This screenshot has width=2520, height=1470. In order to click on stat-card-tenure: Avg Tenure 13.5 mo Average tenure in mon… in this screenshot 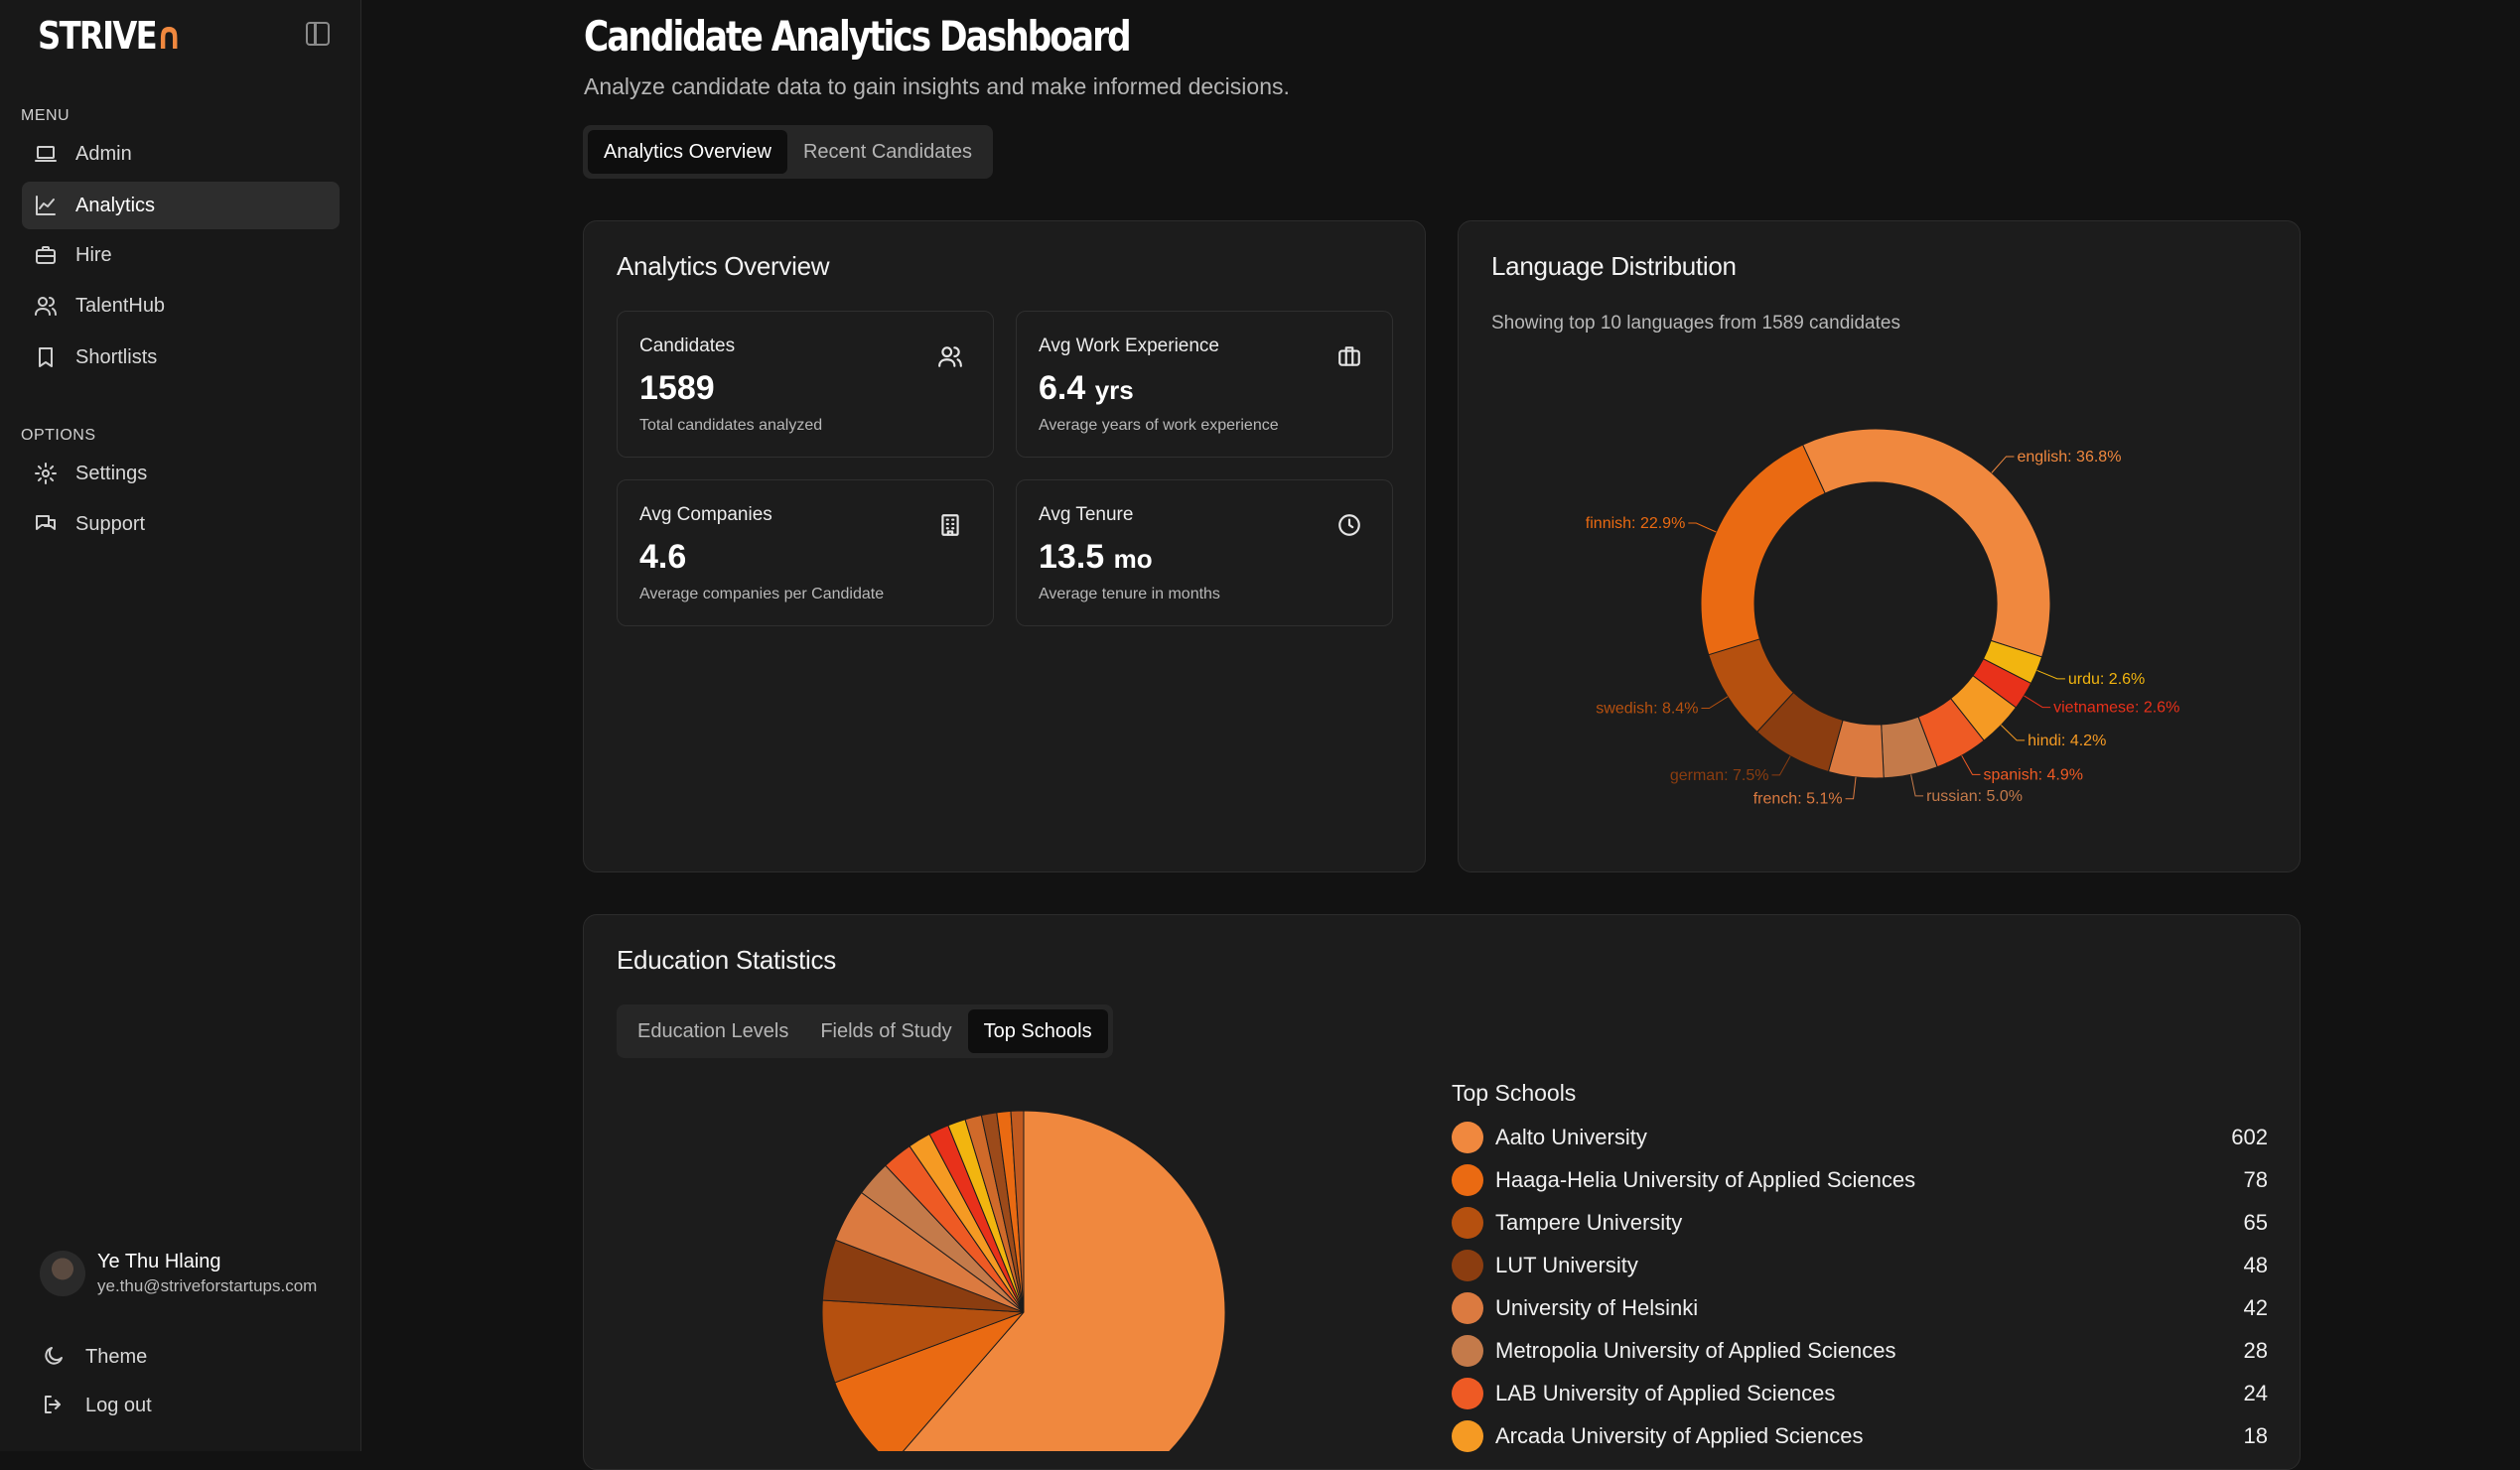, I will do `click(1204, 552)`.